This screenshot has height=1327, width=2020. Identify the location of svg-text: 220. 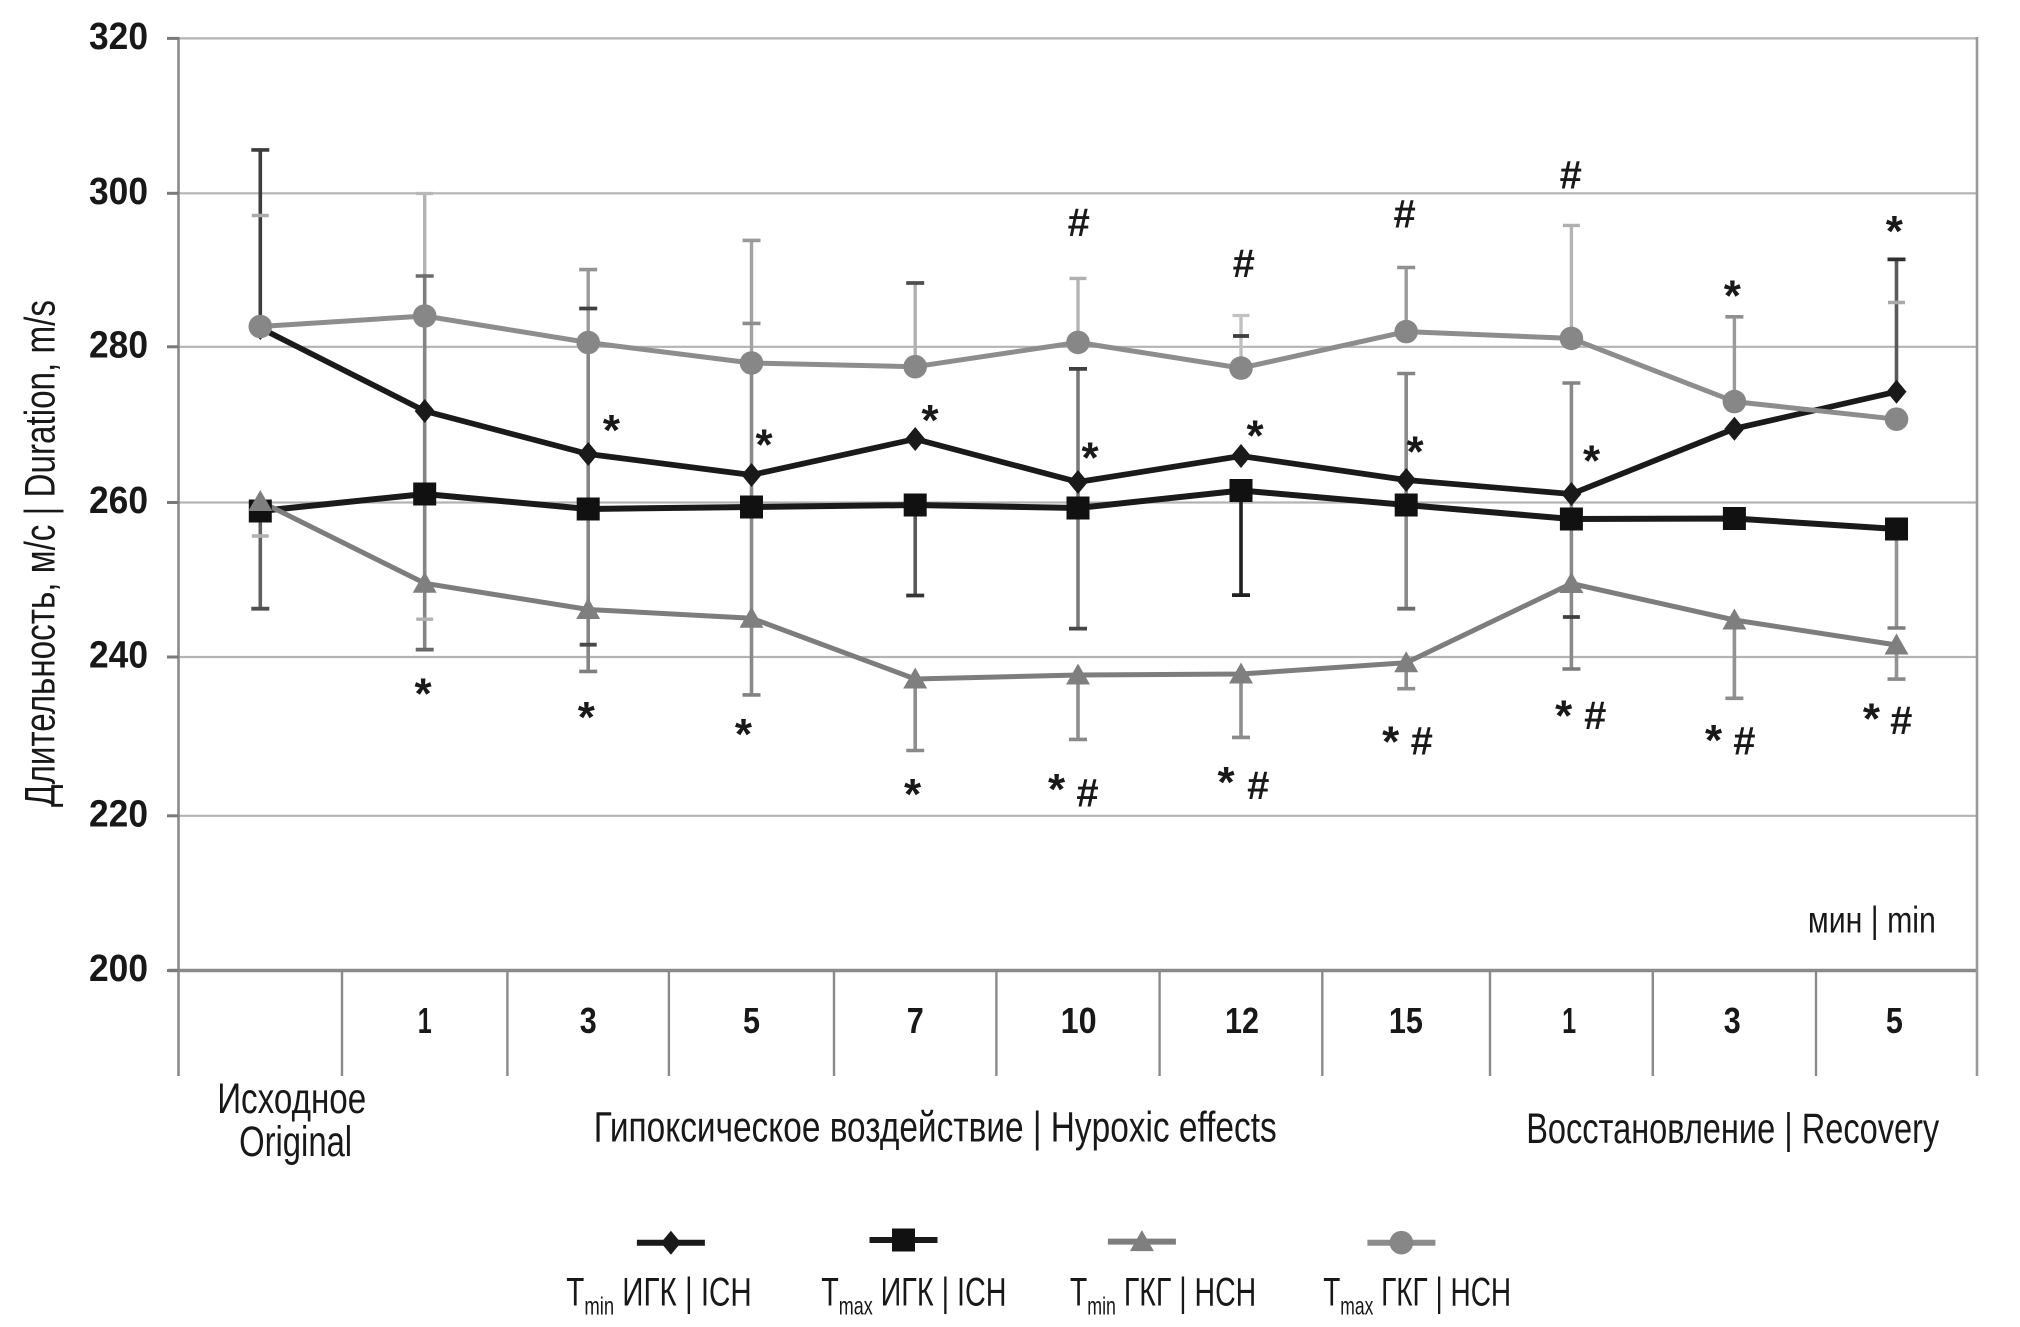
(118, 814).